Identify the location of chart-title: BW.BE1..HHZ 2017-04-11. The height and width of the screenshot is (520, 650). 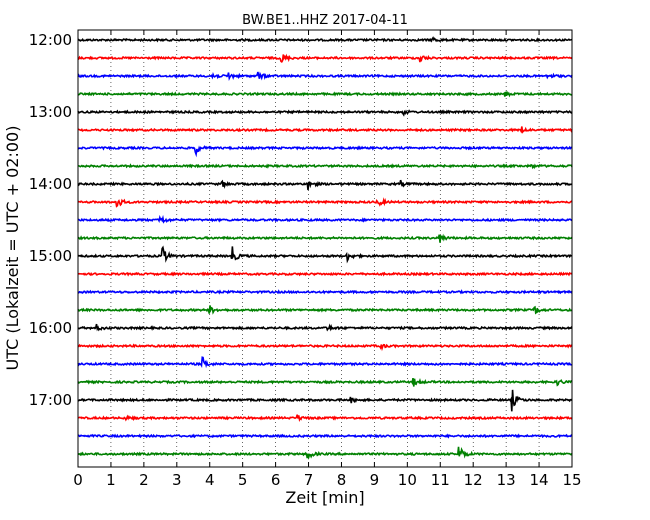
(325, 20).